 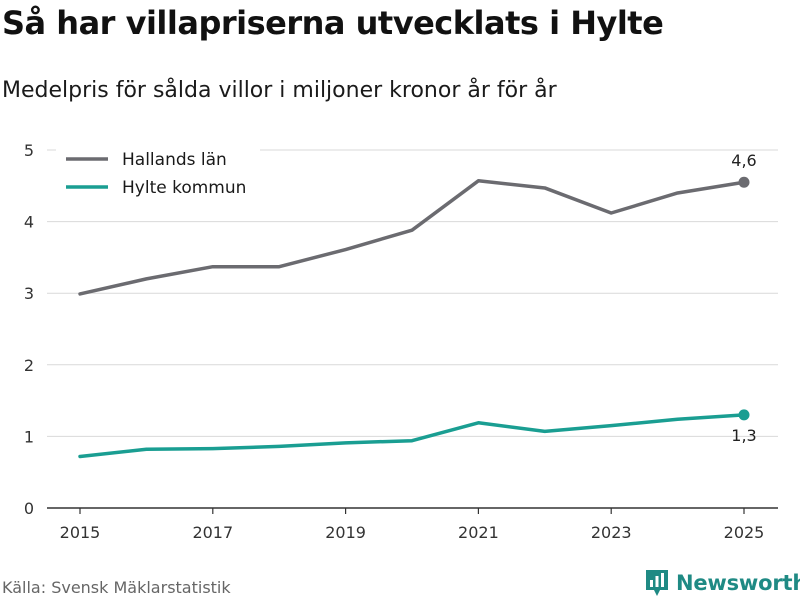 I want to click on legend-label-hallands: Hallands län, so click(x=174, y=160).